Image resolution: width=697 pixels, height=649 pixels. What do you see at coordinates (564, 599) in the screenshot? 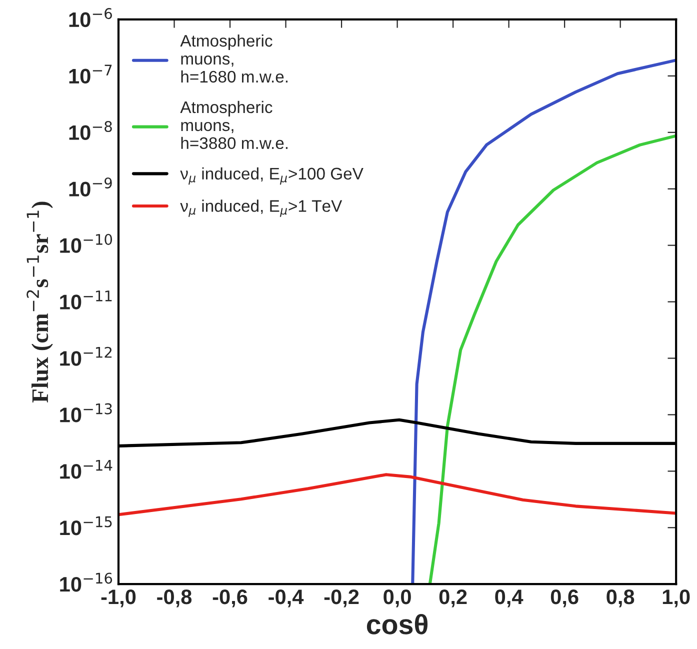
I see `x-tick-label: 0,6` at bounding box center [564, 599].